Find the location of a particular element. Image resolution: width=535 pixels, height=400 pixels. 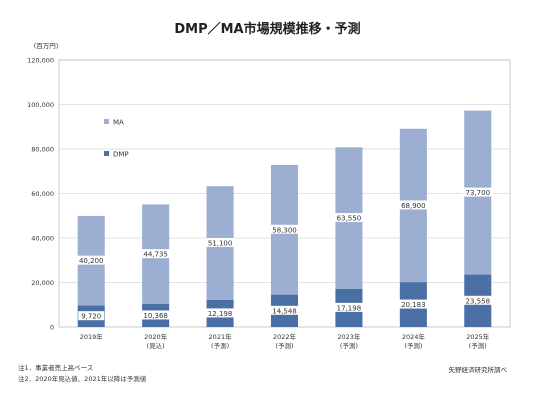

legend-label-dmp: DMP is located at coordinates (121, 155).